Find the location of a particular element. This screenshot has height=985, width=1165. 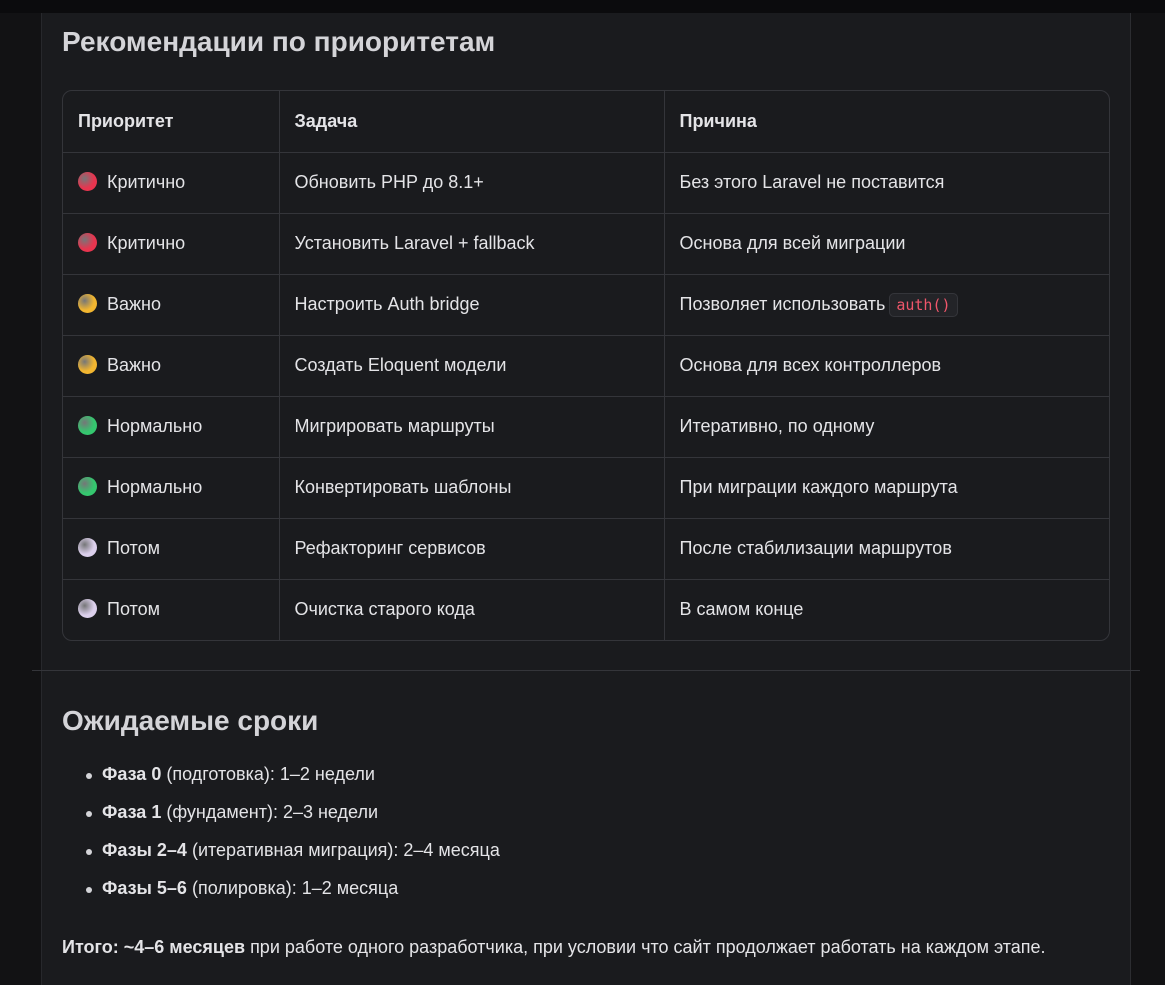

reason-cell: После стабилизации маршрутов is located at coordinates (886, 549).